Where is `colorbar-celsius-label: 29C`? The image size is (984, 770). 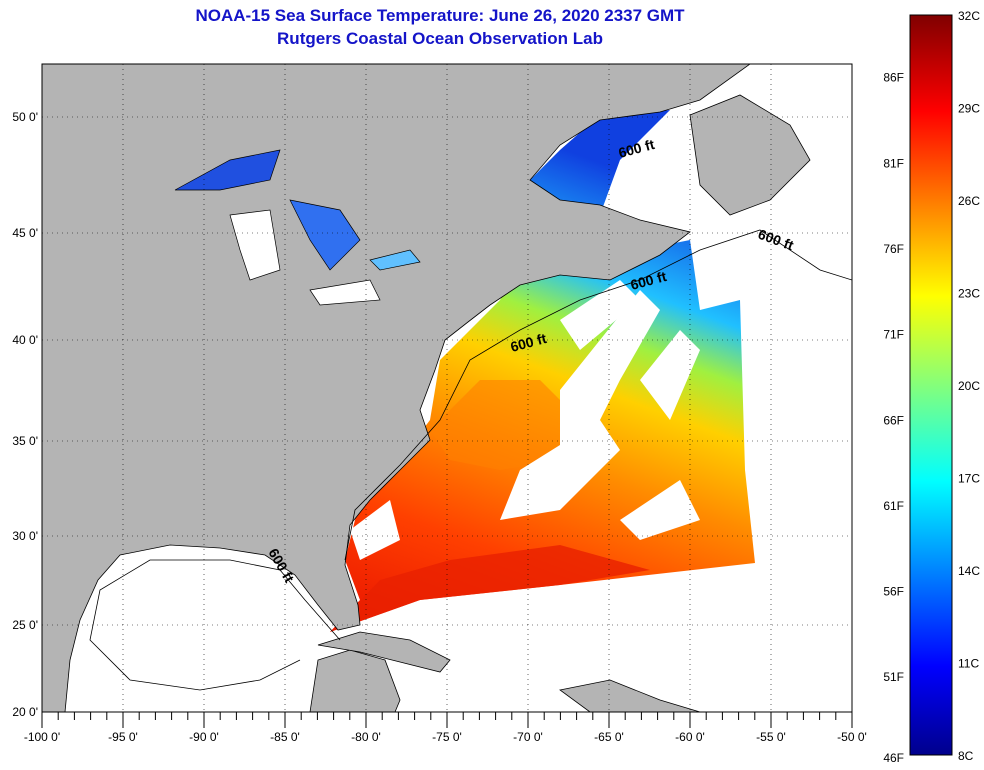 colorbar-celsius-label: 29C is located at coordinates (969, 109).